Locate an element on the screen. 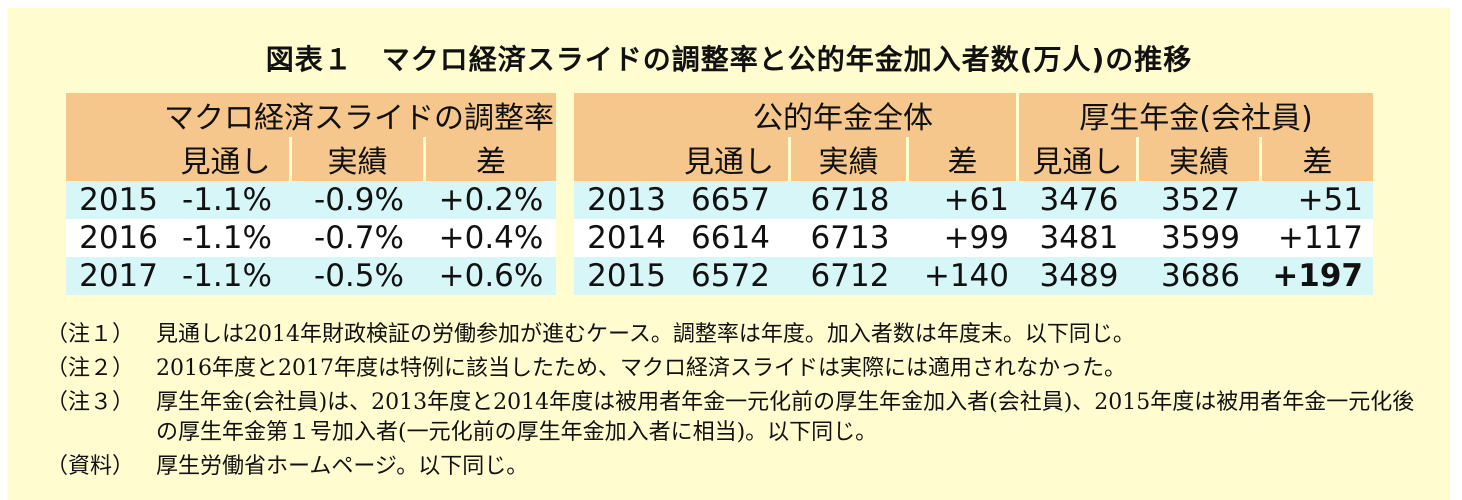  year-cell: 2017 is located at coordinates (114, 276).